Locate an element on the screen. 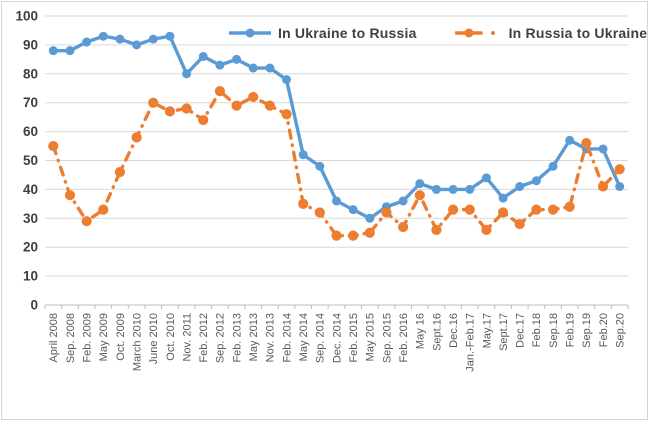 The height and width of the screenshot is (428, 653). x-axis-label: Sep. 2008 is located at coordinates (71, 338).